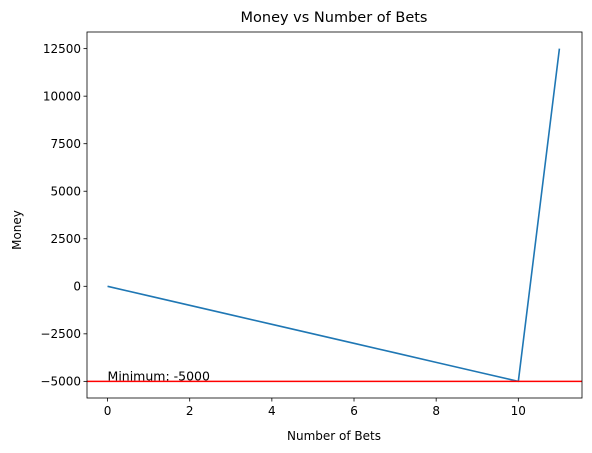  I want to click on y-tick-label: 2500, so click(65, 239).